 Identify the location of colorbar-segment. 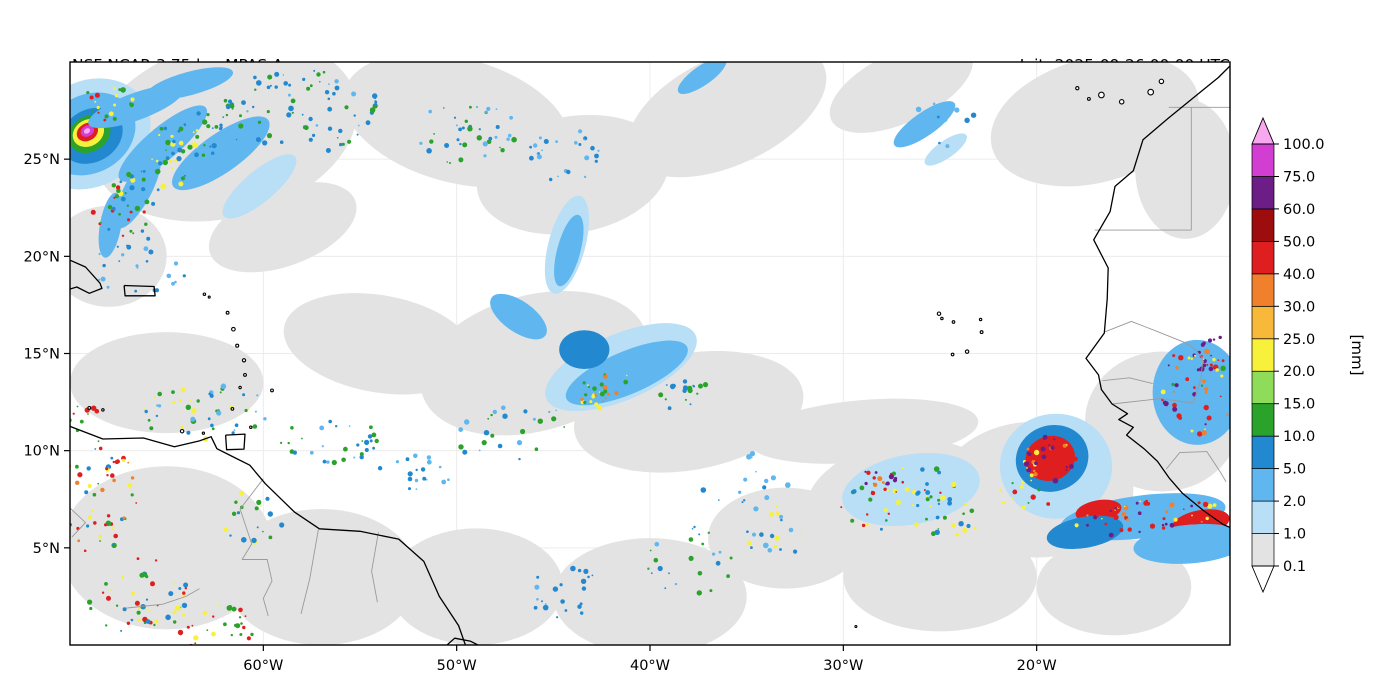
(1263, 193).